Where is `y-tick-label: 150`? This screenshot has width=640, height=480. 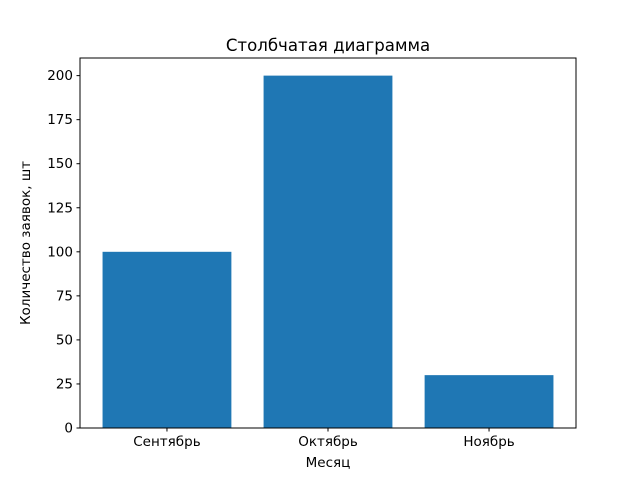 y-tick-label: 150 is located at coordinates (60, 164).